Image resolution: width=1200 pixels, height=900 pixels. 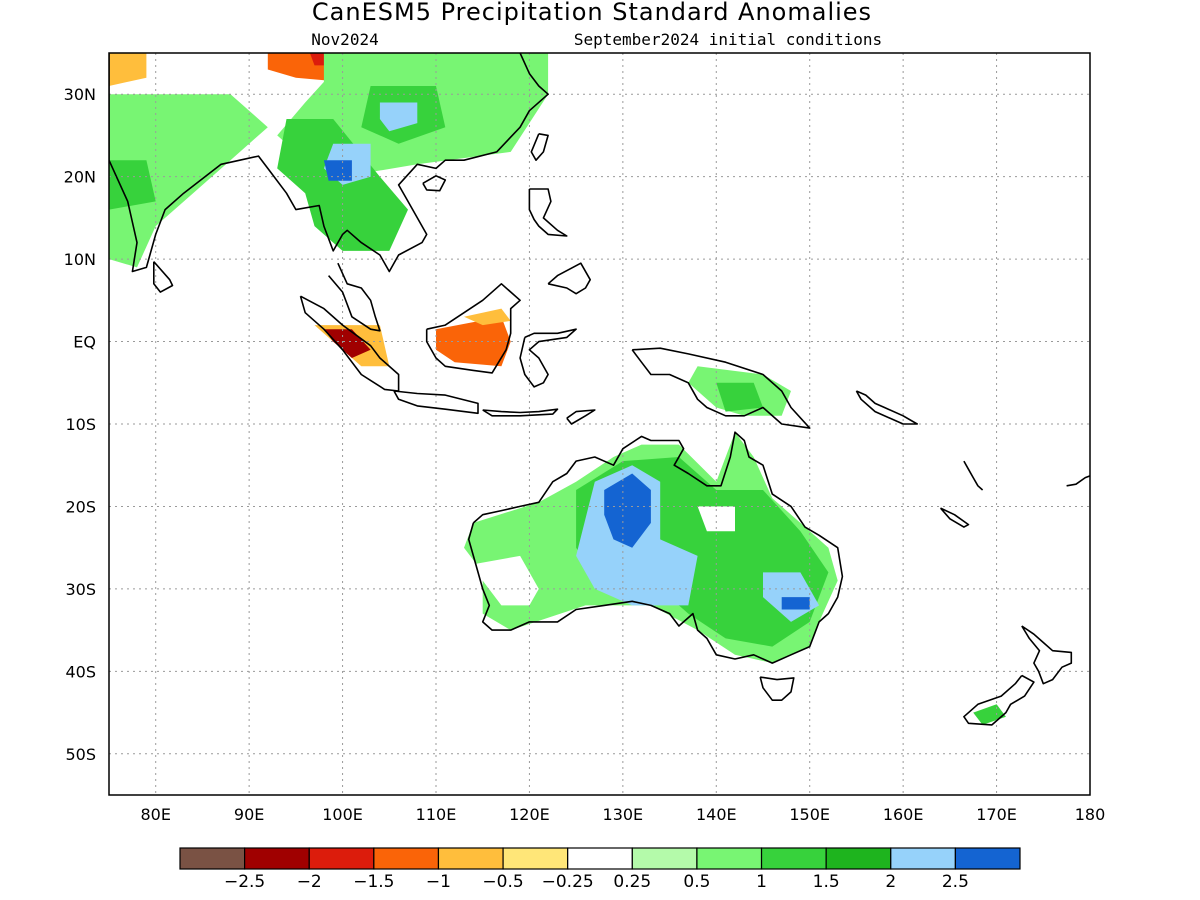 I want to click on lon-tick-label: 80E, so click(x=155, y=814).